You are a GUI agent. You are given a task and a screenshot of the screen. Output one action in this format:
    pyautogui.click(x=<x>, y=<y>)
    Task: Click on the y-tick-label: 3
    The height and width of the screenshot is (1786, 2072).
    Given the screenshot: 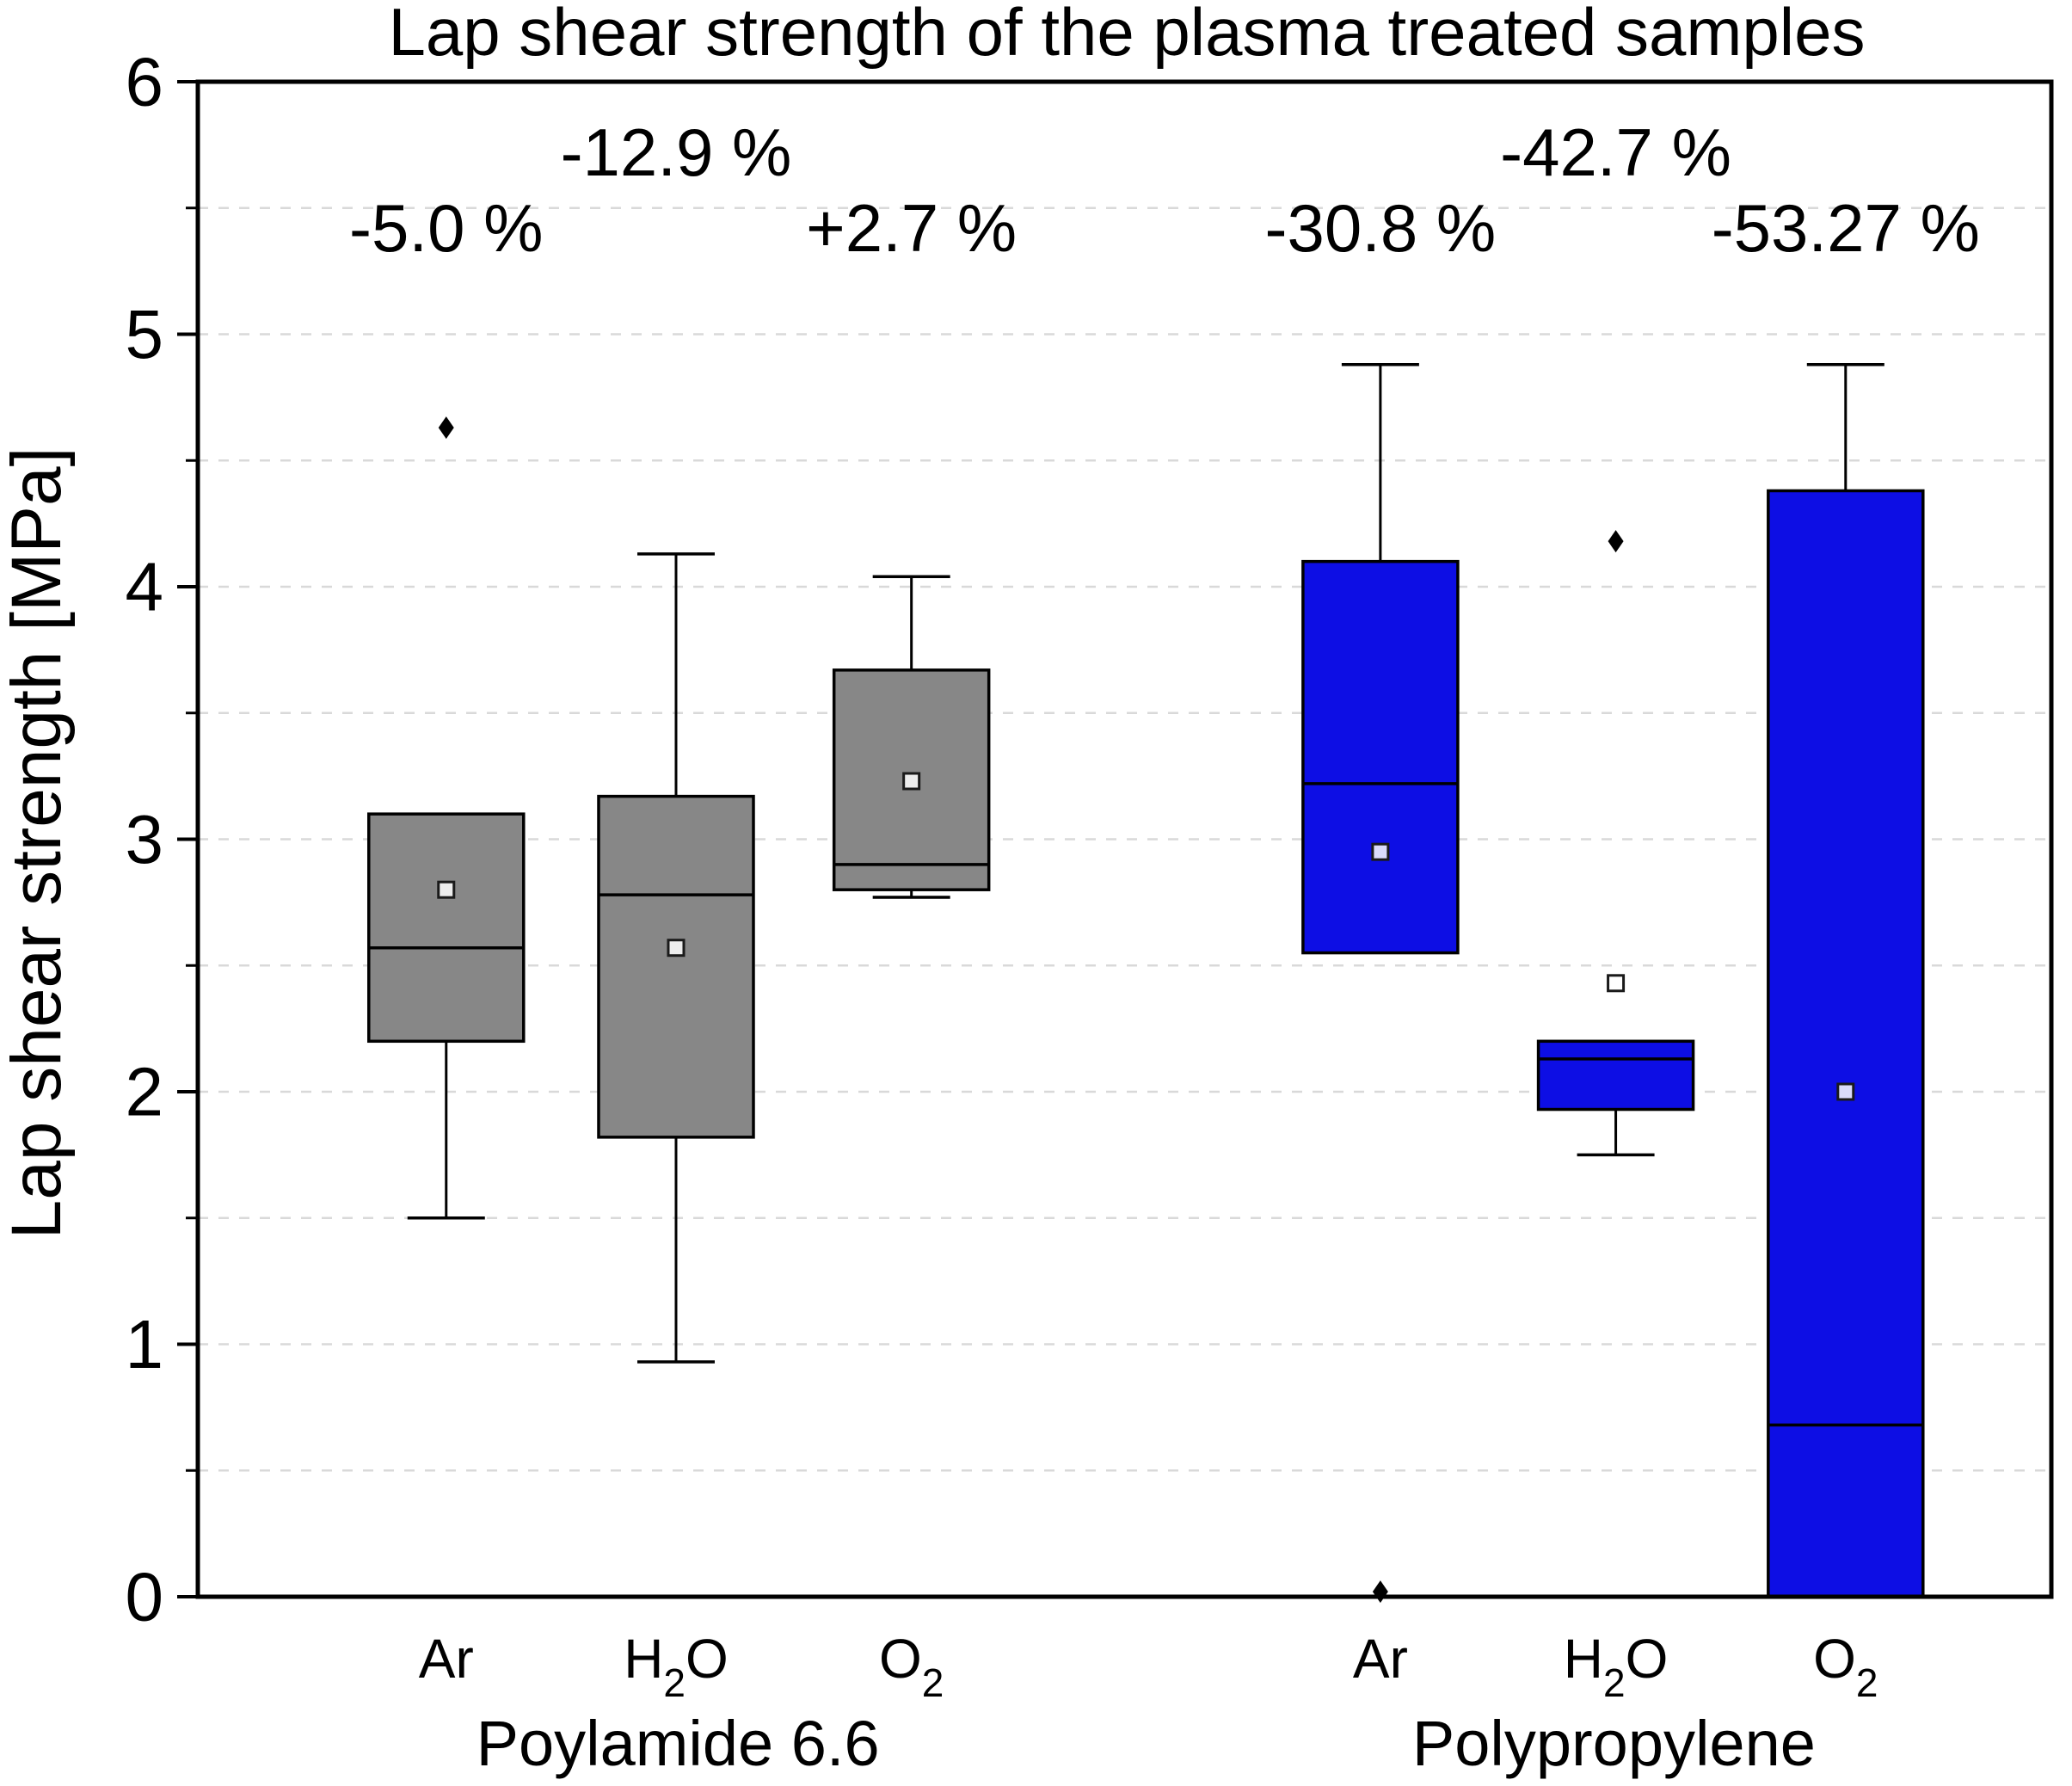 What is the action you would take?
    pyautogui.click(x=145, y=839)
    